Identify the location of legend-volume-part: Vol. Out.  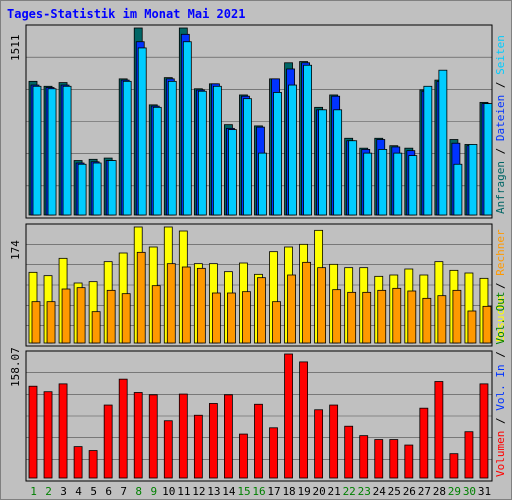
(500, 322).